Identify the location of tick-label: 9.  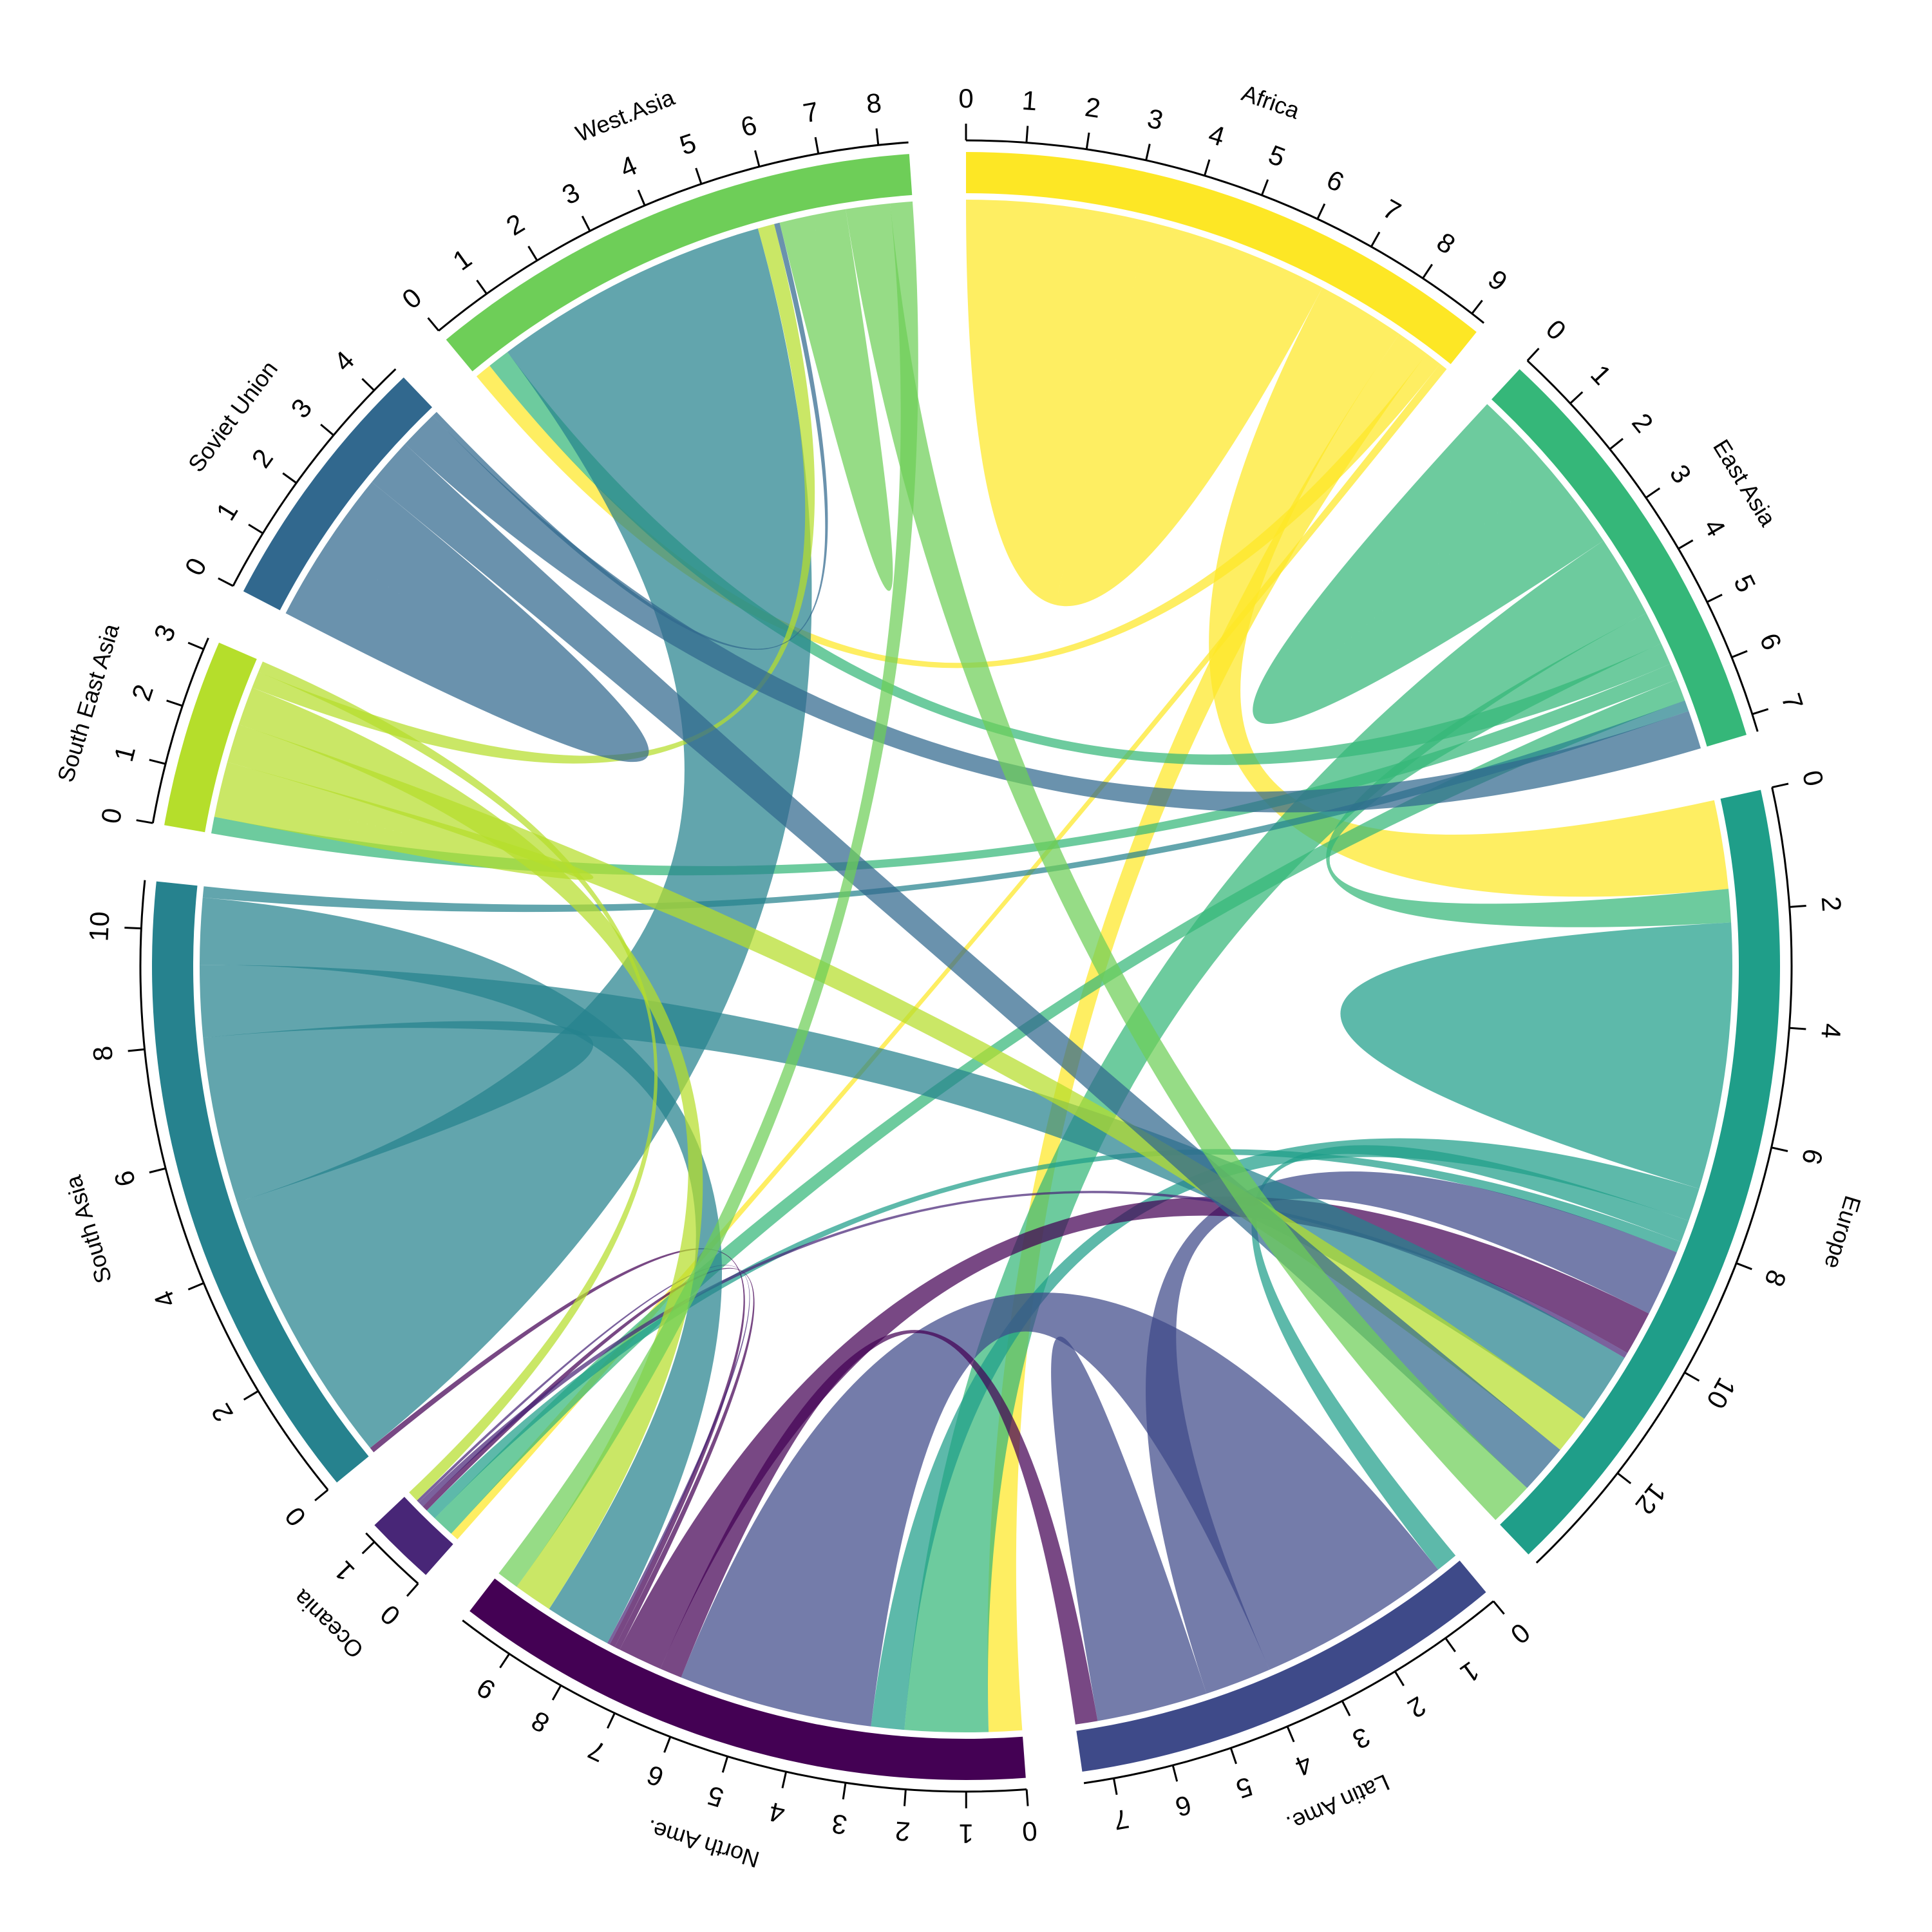
(1498, 280).